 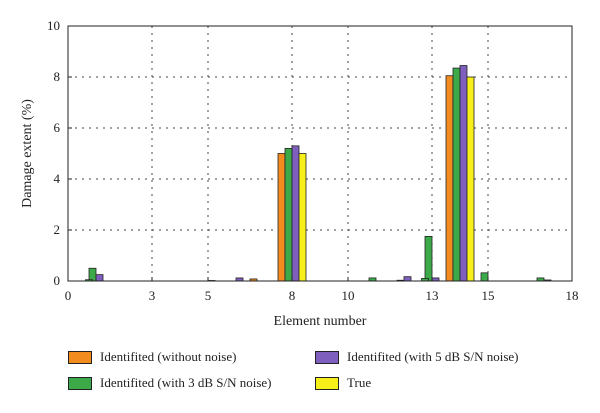 What do you see at coordinates (488, 295) in the screenshot?
I see `x-tick-label: 15` at bounding box center [488, 295].